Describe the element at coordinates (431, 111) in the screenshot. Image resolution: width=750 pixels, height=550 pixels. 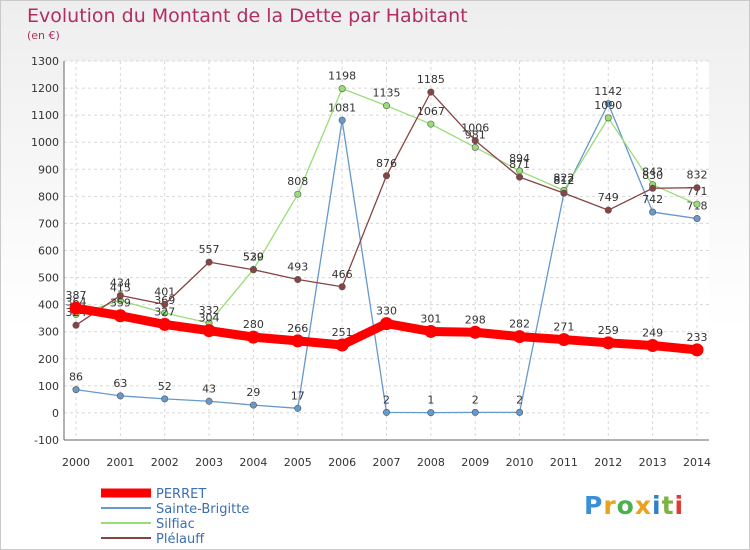
I see `data-label: 1067` at that location.